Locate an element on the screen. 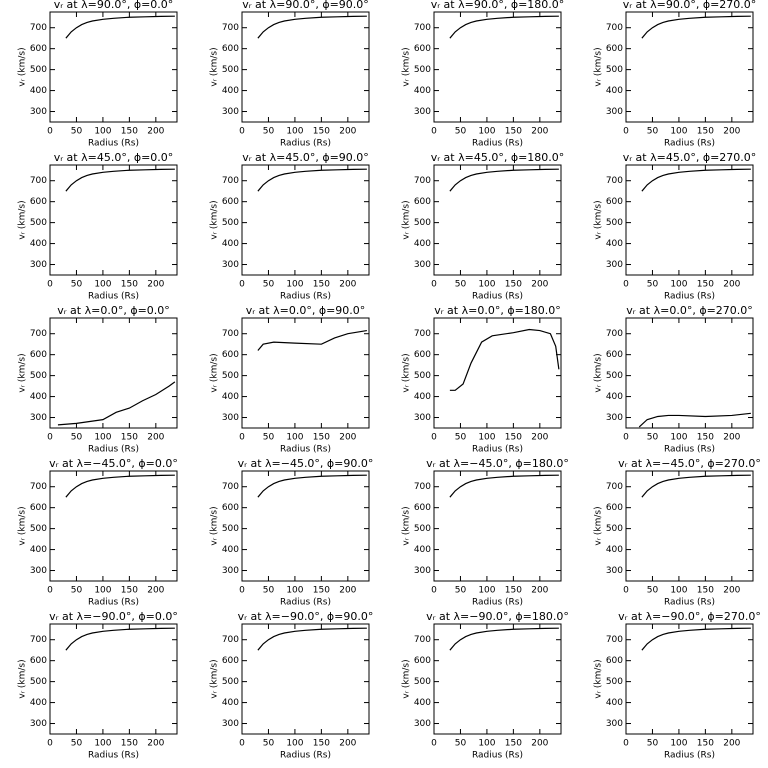 The height and width of the screenshot is (768, 768). chart-title: vᵣ at λ=90.0°, ϕ=0.0° is located at coordinates (114, 5).